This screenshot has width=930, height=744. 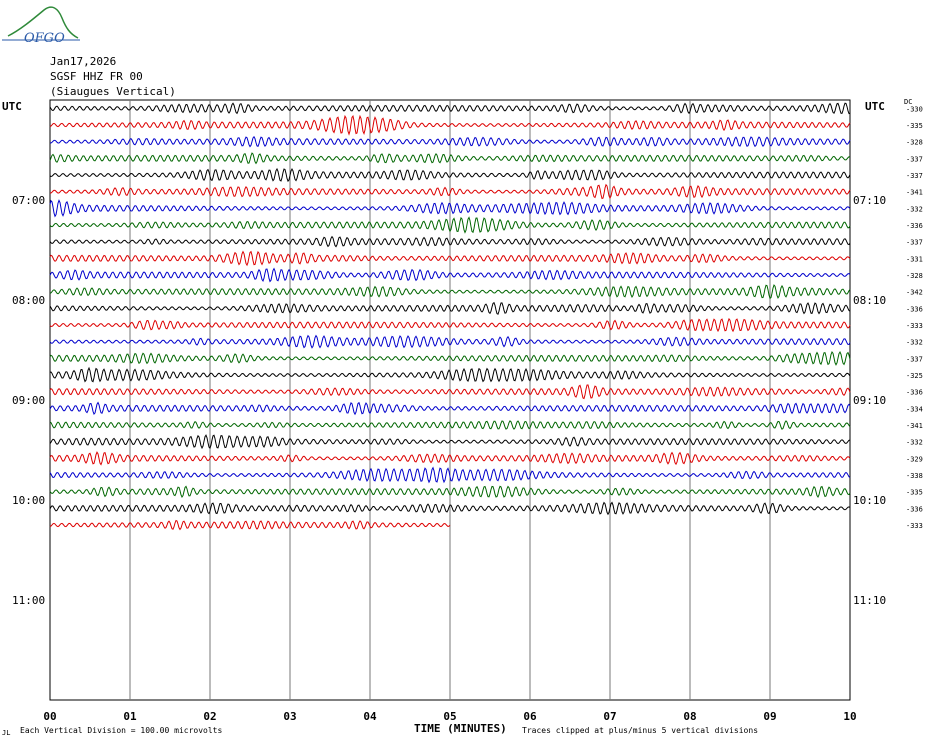 What do you see at coordinates (914, 476) in the screenshot?
I see `dc-offset-23: -338` at bounding box center [914, 476].